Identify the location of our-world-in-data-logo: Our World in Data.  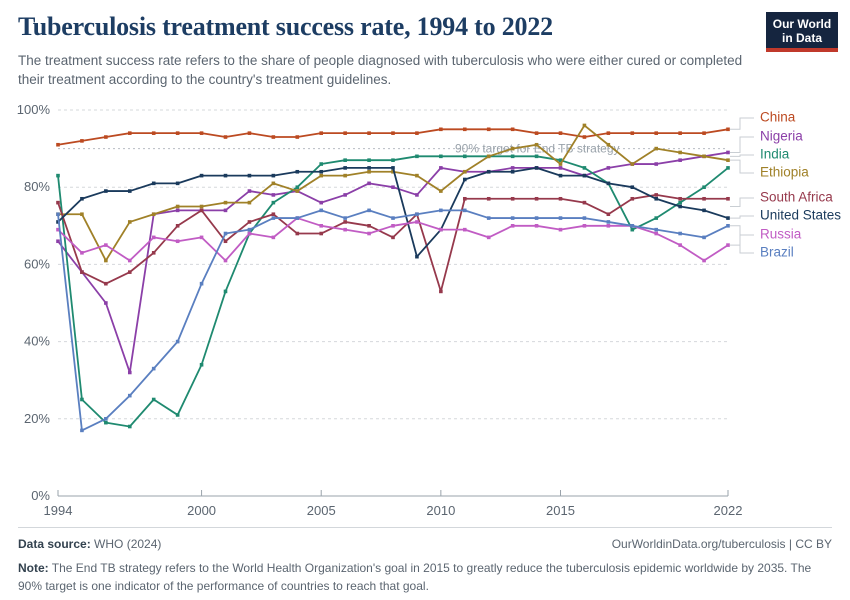
(802, 32).